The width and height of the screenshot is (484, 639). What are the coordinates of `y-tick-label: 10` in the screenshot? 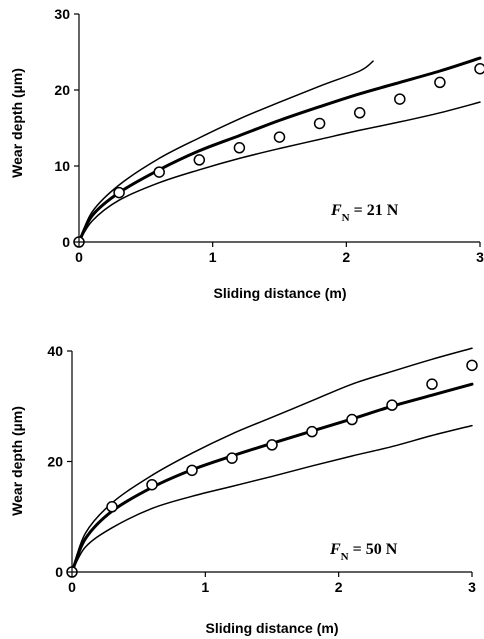 It's located at (62, 166).